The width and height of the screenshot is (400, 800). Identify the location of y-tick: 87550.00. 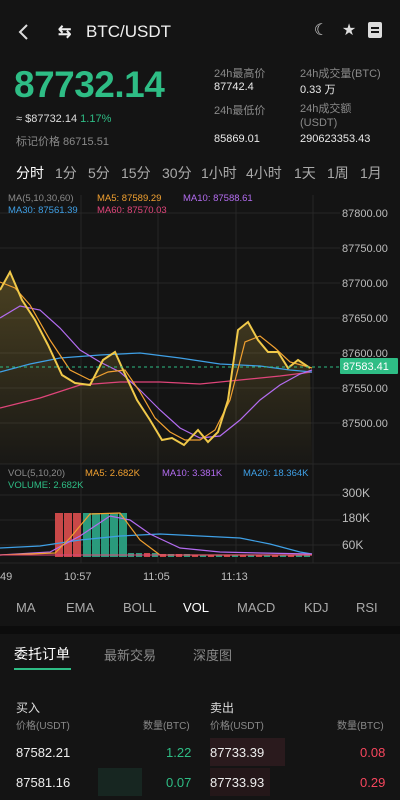
(365, 389).